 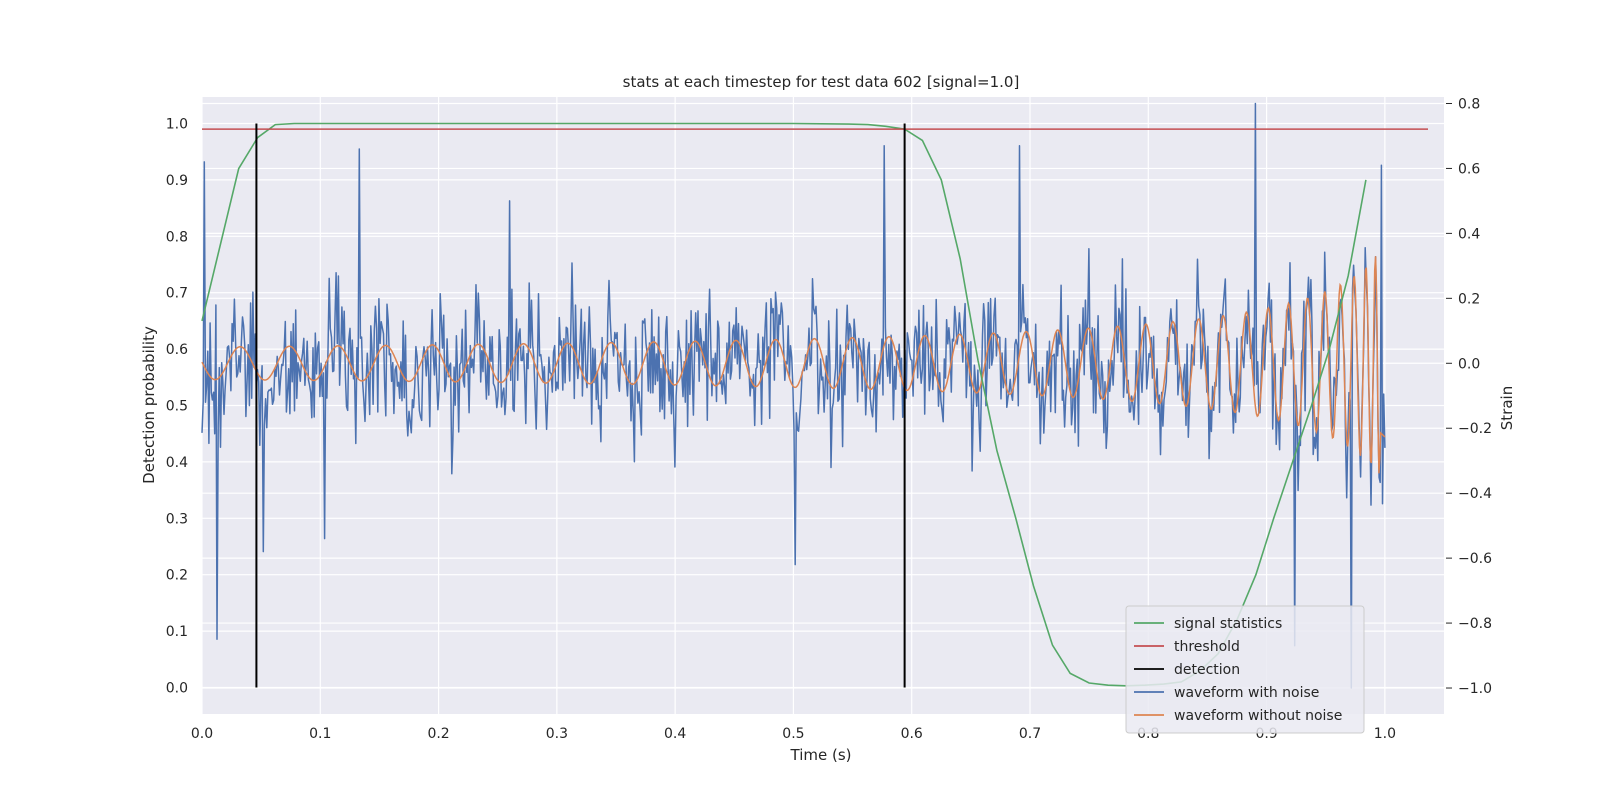 What do you see at coordinates (177, 688) in the screenshot?
I see `y-left-tick-label: 0.0` at bounding box center [177, 688].